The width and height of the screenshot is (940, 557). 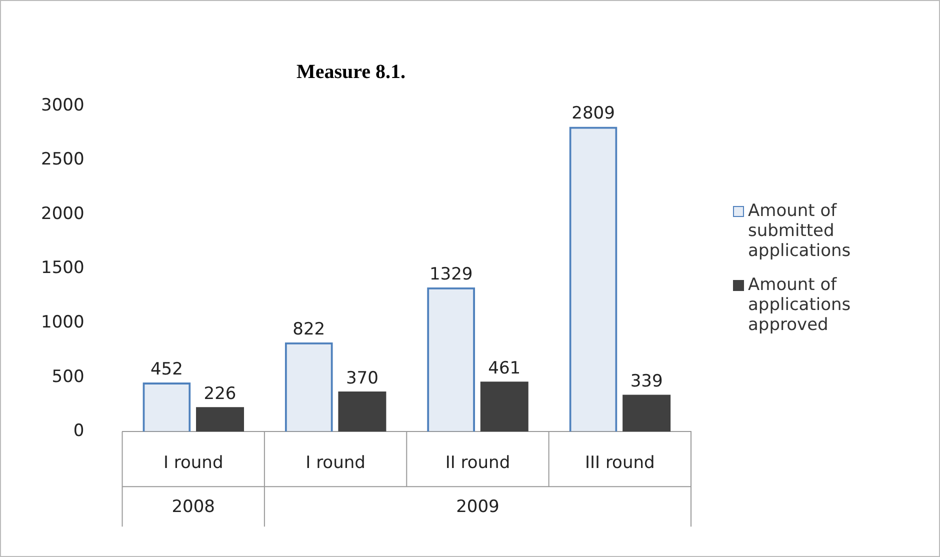 What do you see at coordinates (309, 329) in the screenshot?
I see `data-label: 822` at bounding box center [309, 329].